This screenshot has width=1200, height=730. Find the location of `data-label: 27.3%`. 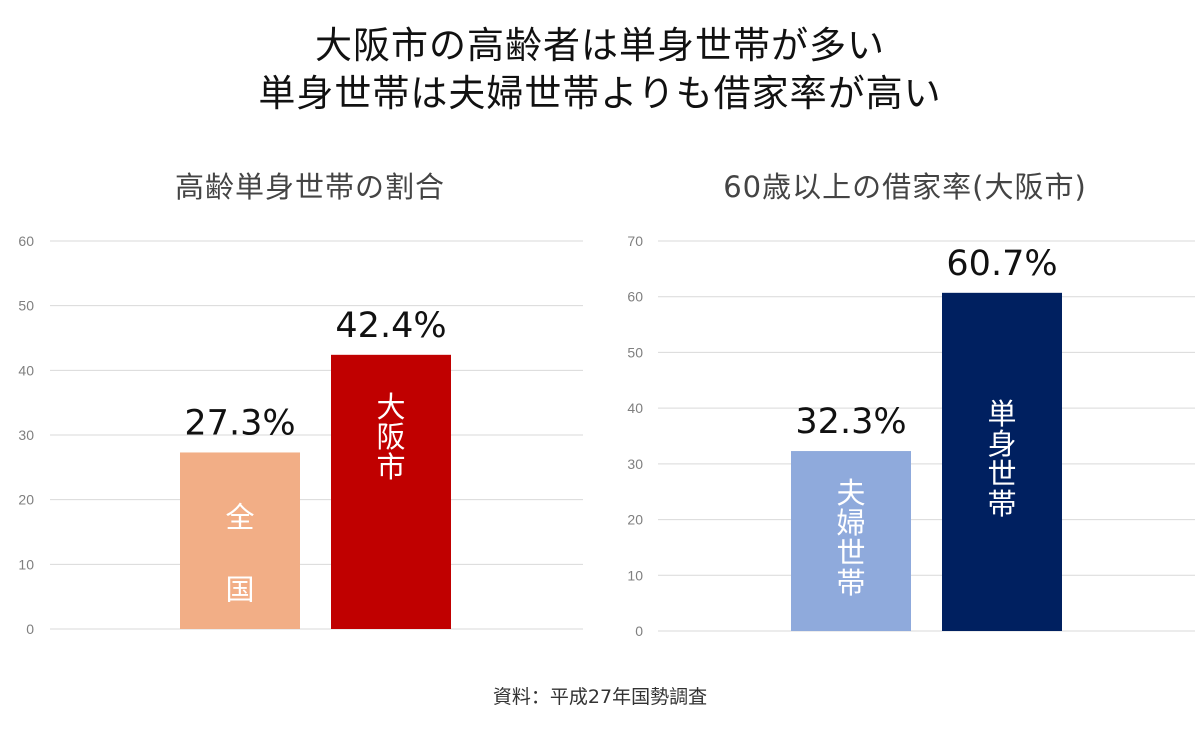

data-label: 27.3% is located at coordinates (239, 423).